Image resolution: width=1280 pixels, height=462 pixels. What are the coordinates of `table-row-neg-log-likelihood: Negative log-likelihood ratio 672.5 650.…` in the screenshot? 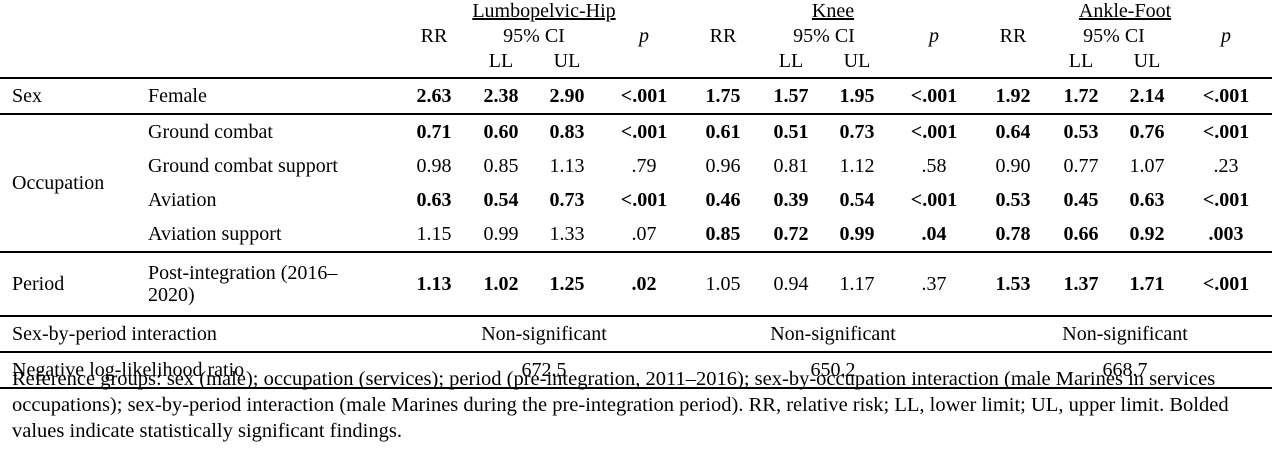 It's located at (636, 370).